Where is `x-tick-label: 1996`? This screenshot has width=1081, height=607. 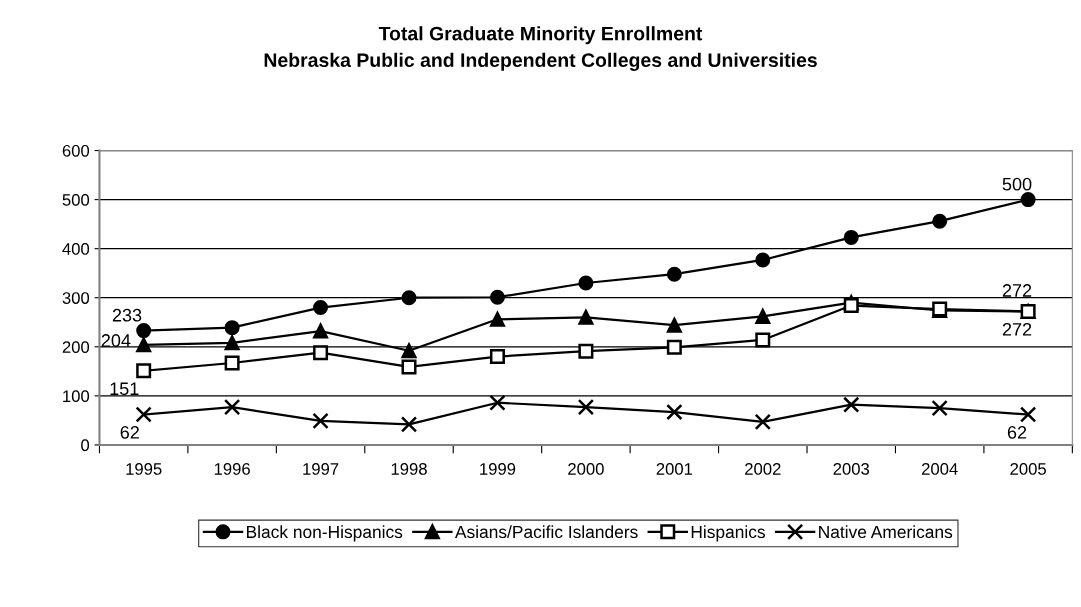
x-tick-label: 1996 is located at coordinates (232, 469).